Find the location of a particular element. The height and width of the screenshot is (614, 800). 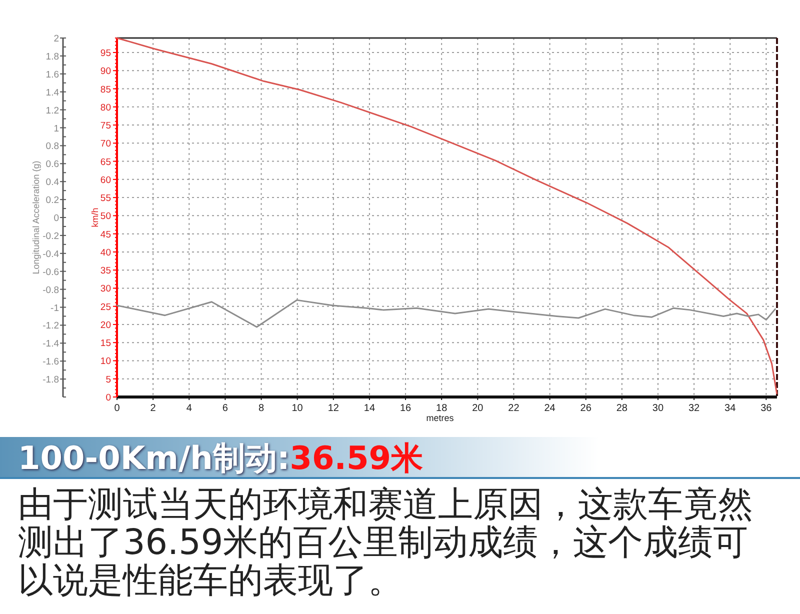

y-tick-label: -1.2 is located at coordinates (50, 326).